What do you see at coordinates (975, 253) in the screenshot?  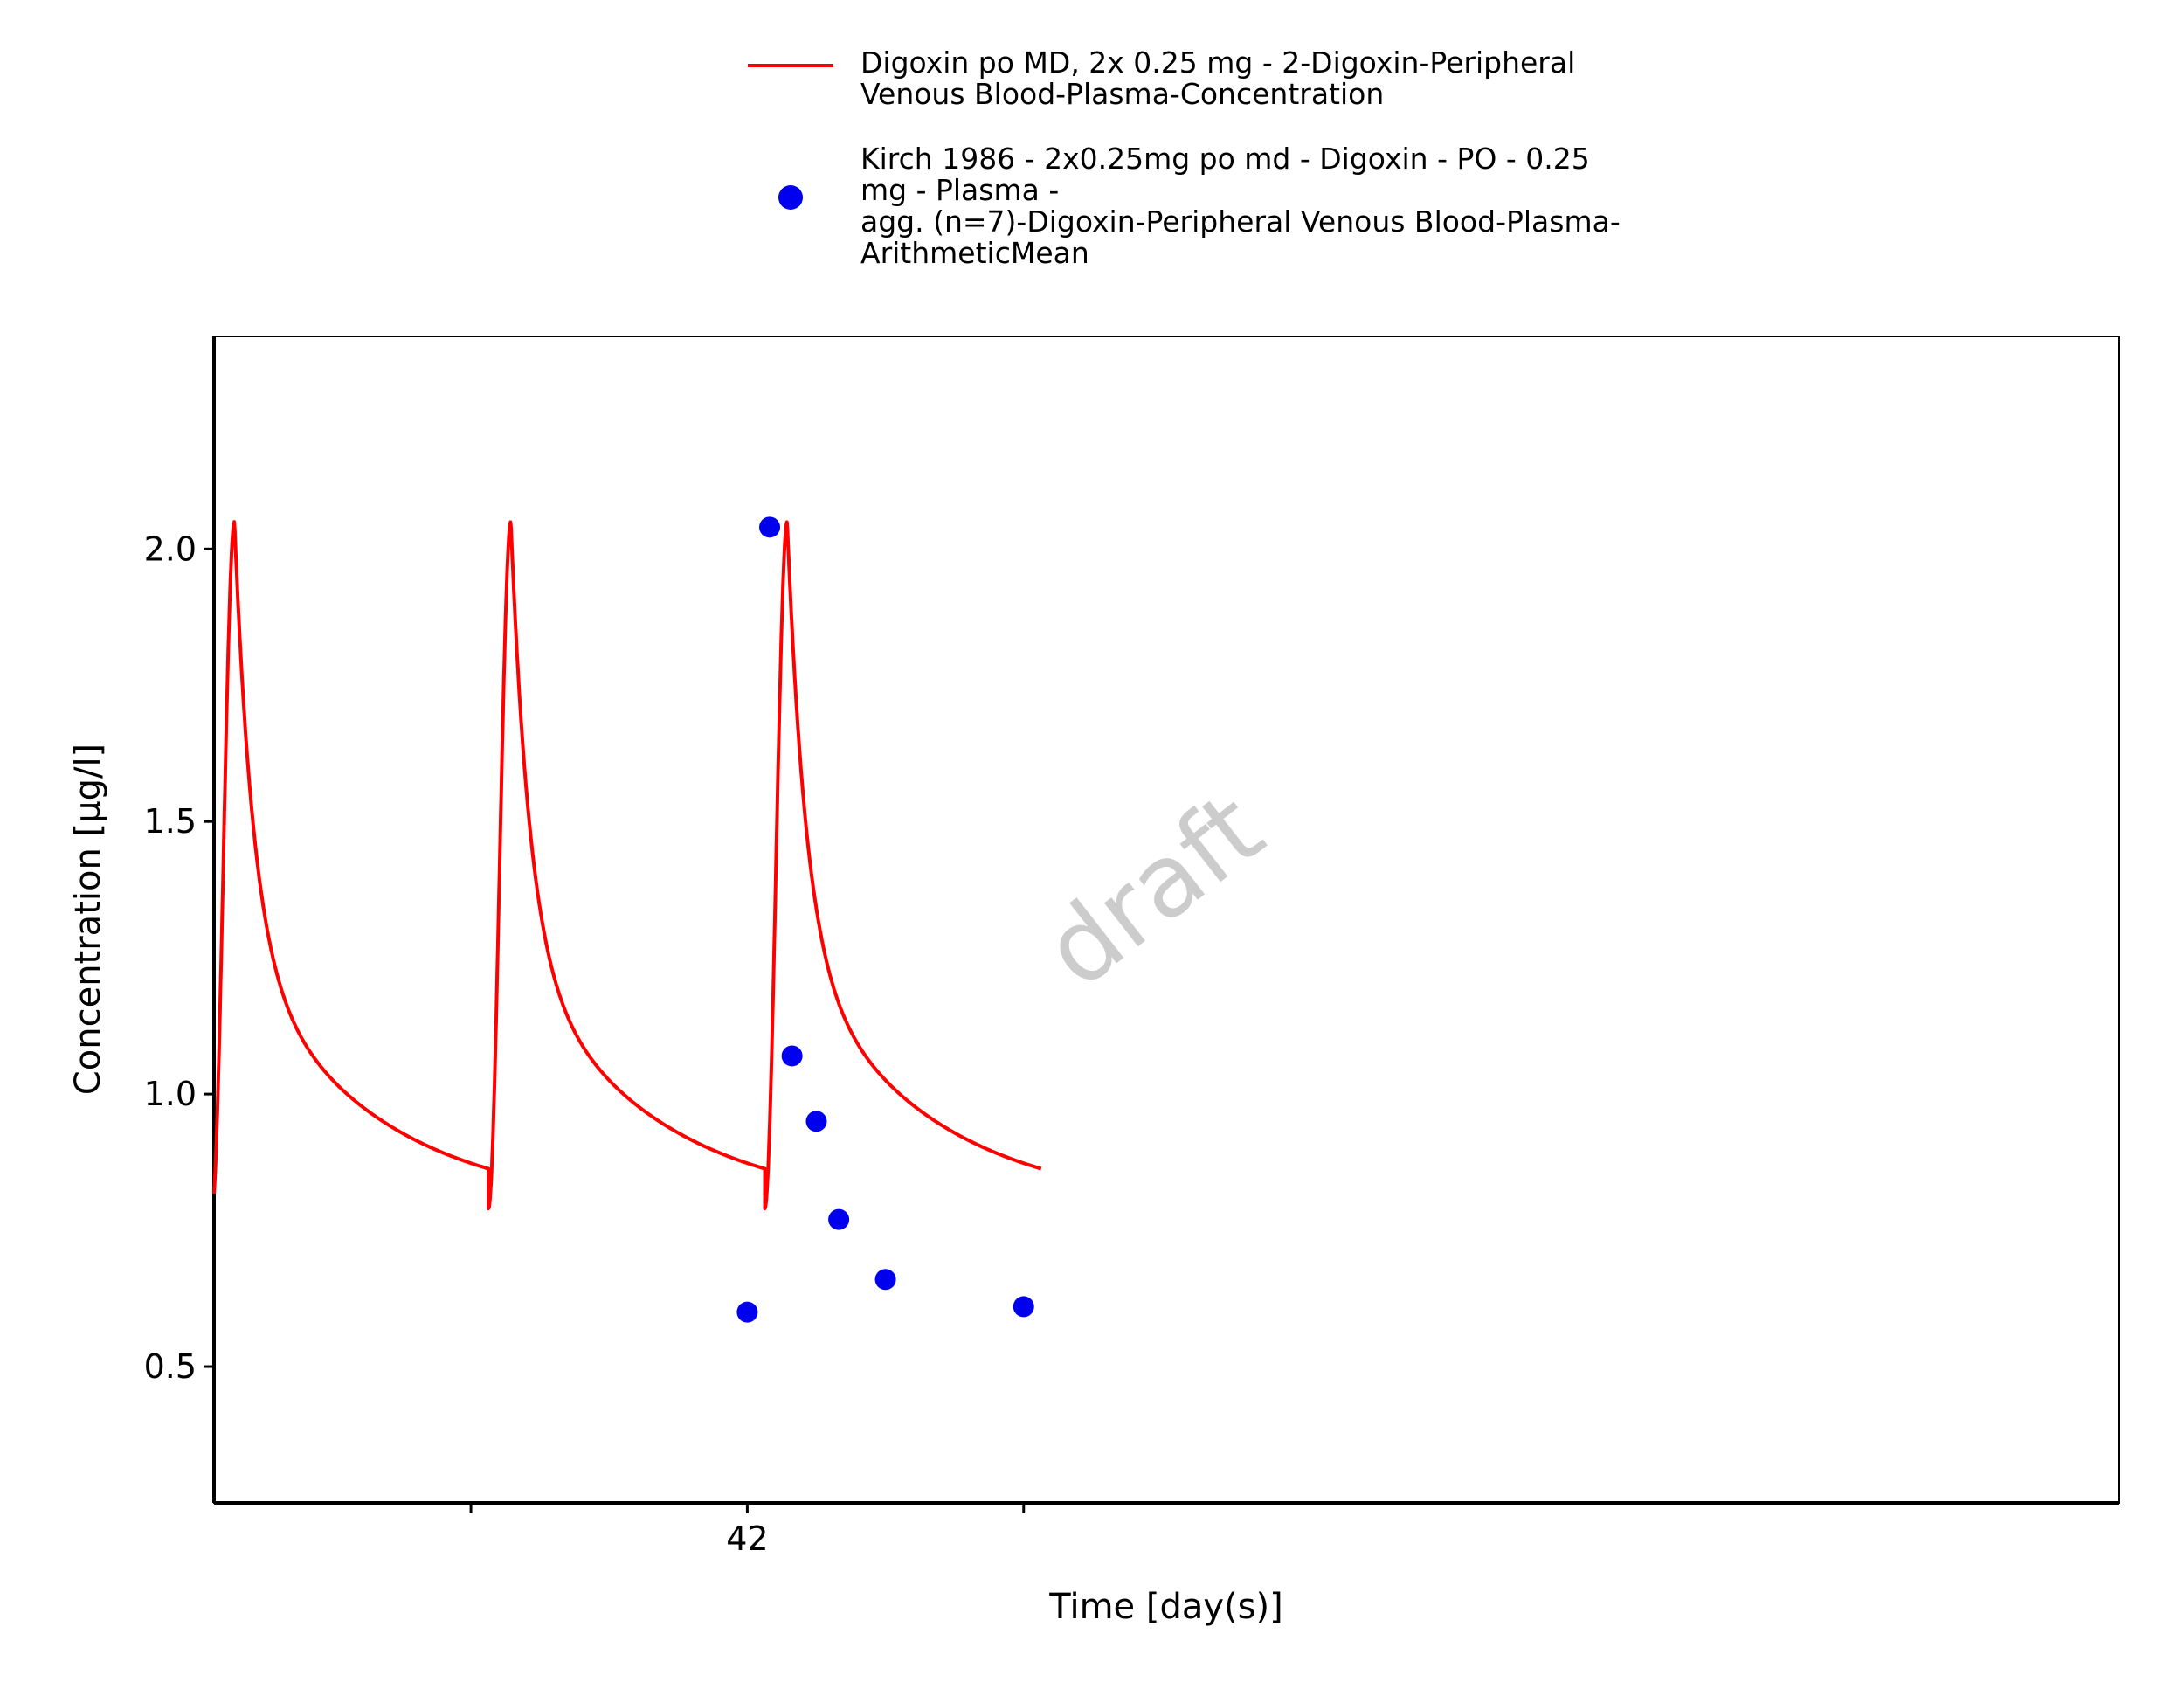 I see `legend-point-label-4: ArithmeticMean` at bounding box center [975, 253].